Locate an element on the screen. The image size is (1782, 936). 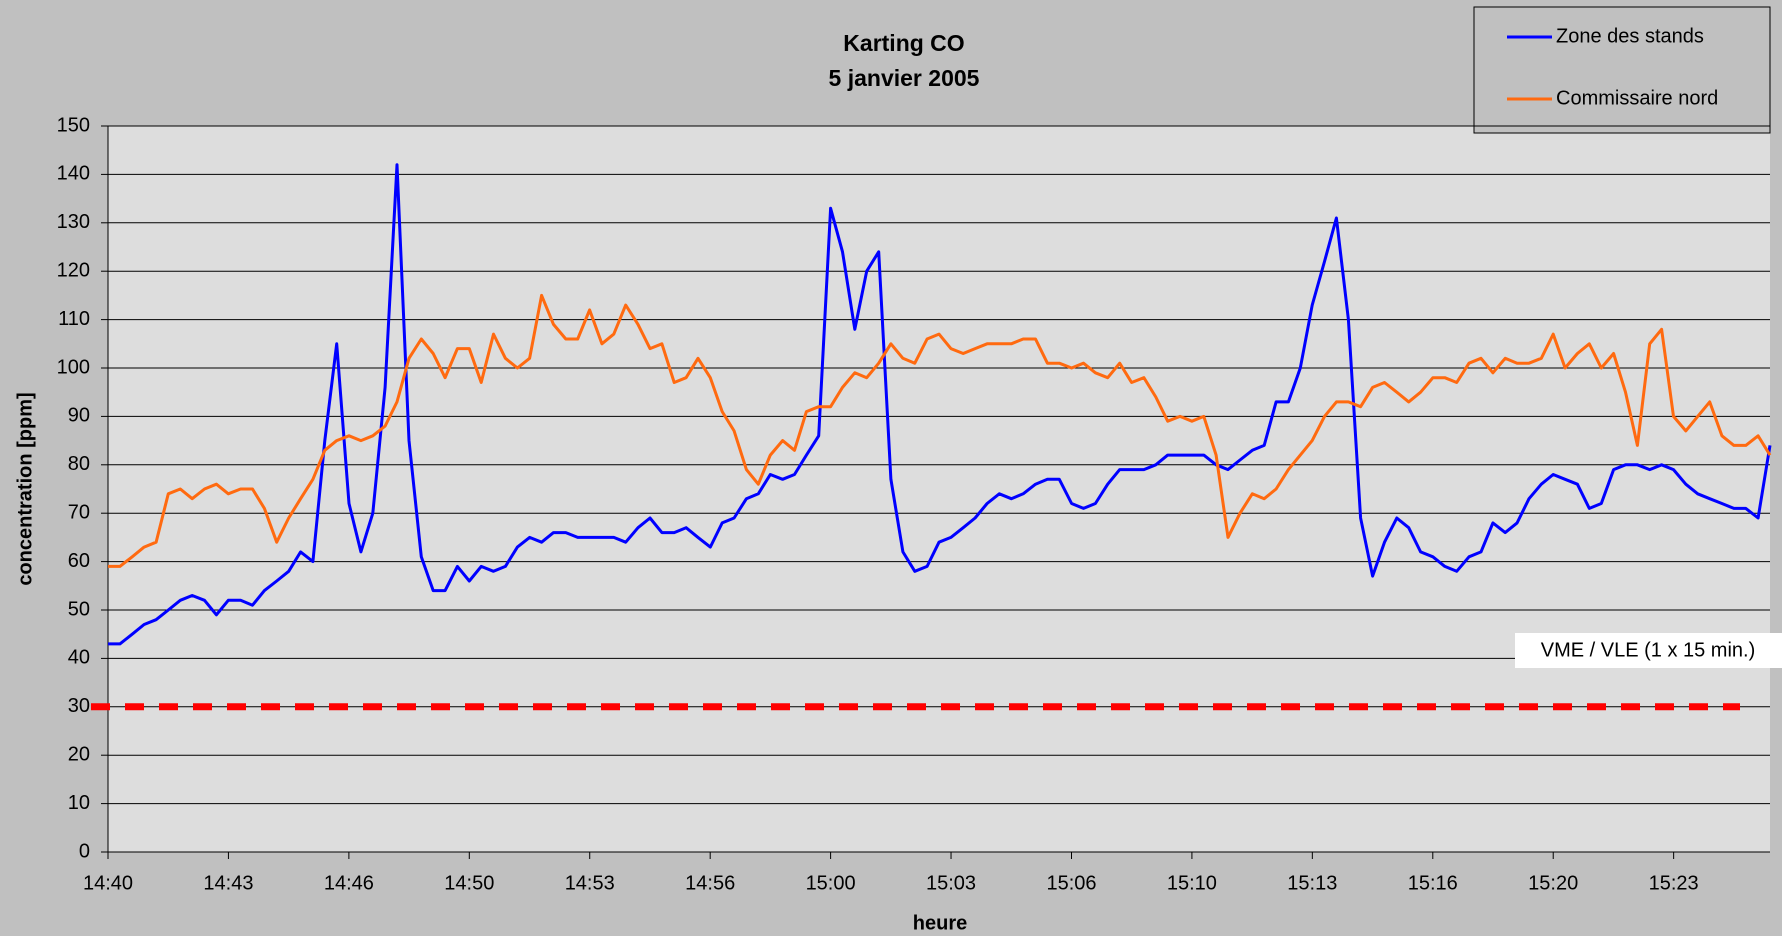
y-tick-label: 150 is located at coordinates (73, 125).